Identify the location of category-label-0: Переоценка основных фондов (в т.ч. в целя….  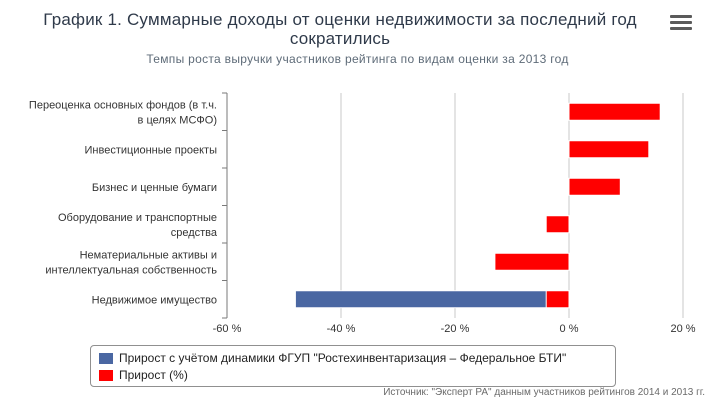
(123, 112).